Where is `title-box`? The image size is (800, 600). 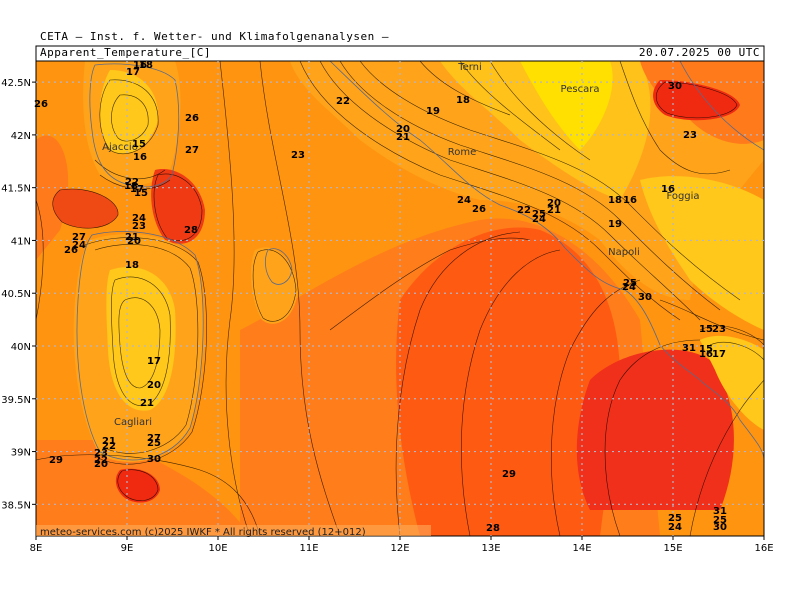 title-box is located at coordinates (400, 53).